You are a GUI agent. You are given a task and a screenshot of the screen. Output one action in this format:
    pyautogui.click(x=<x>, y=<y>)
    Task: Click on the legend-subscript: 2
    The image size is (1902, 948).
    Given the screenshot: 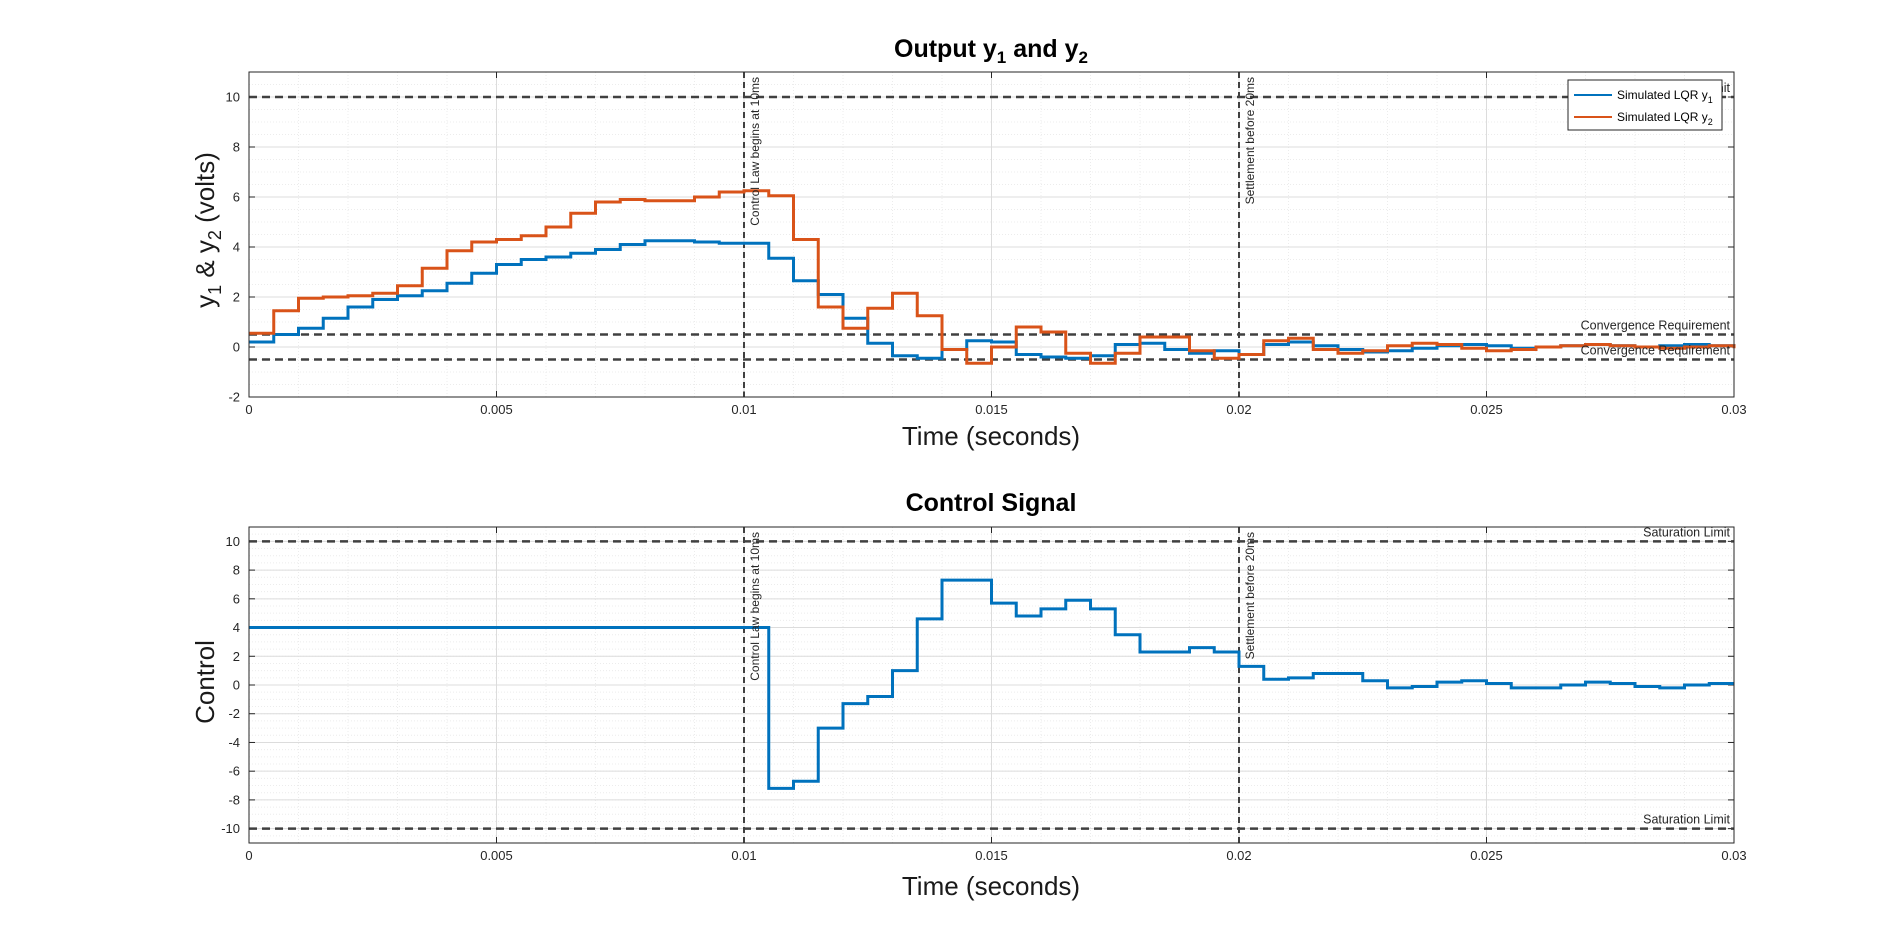 What is the action you would take?
    pyautogui.click(x=1710, y=122)
    